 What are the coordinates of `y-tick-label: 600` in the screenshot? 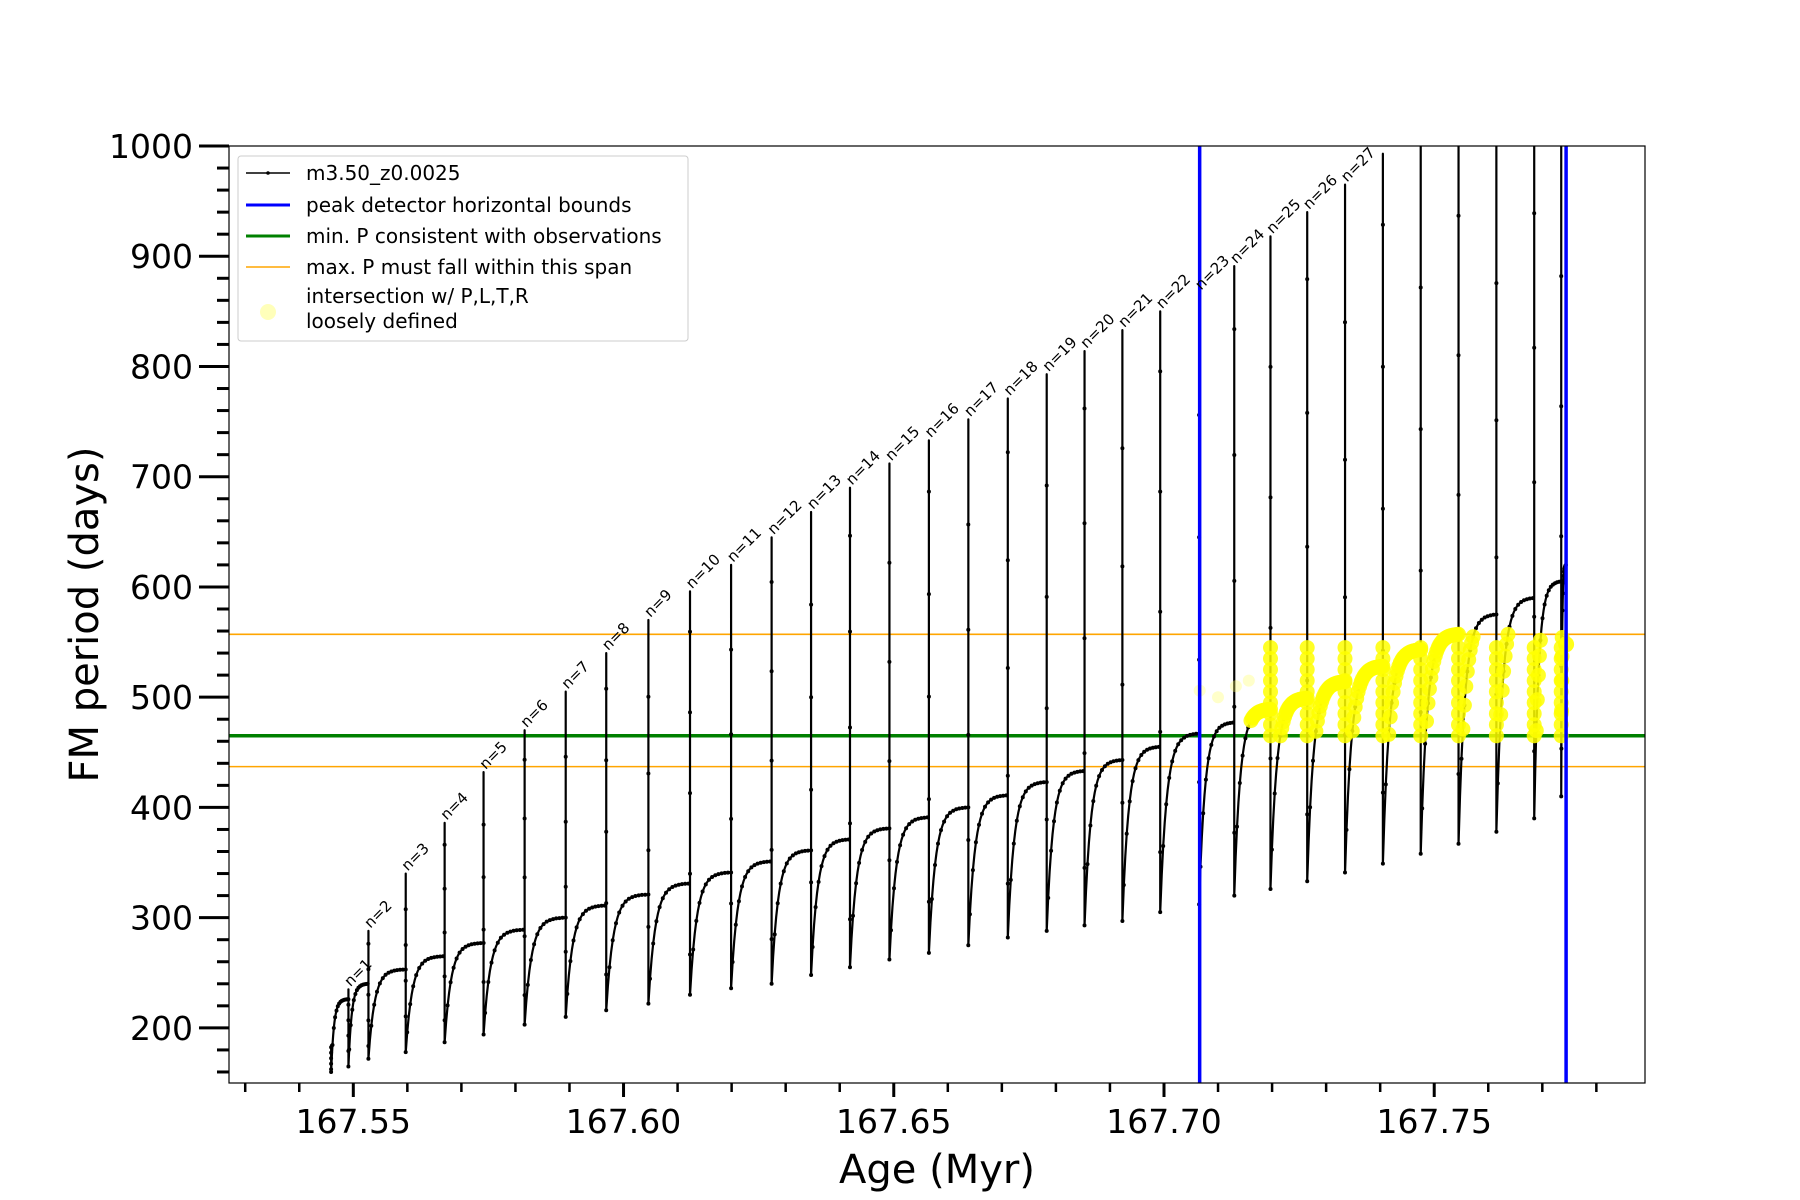 It's located at (161, 587).